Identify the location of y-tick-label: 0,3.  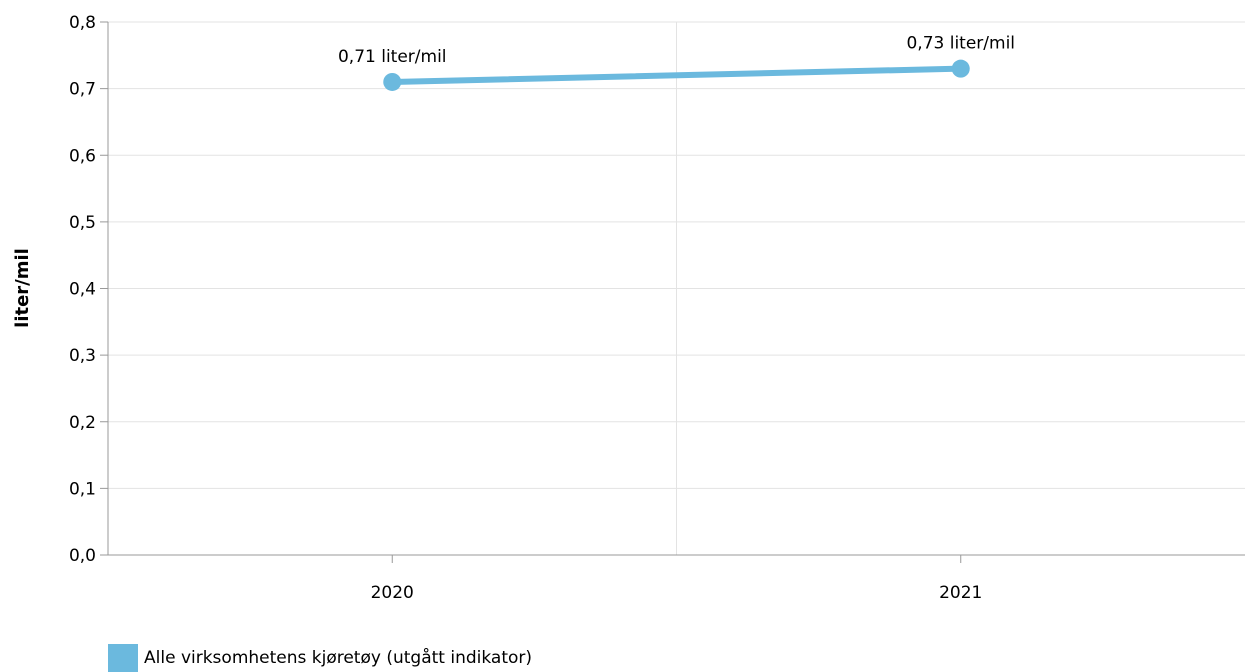
(82, 356).